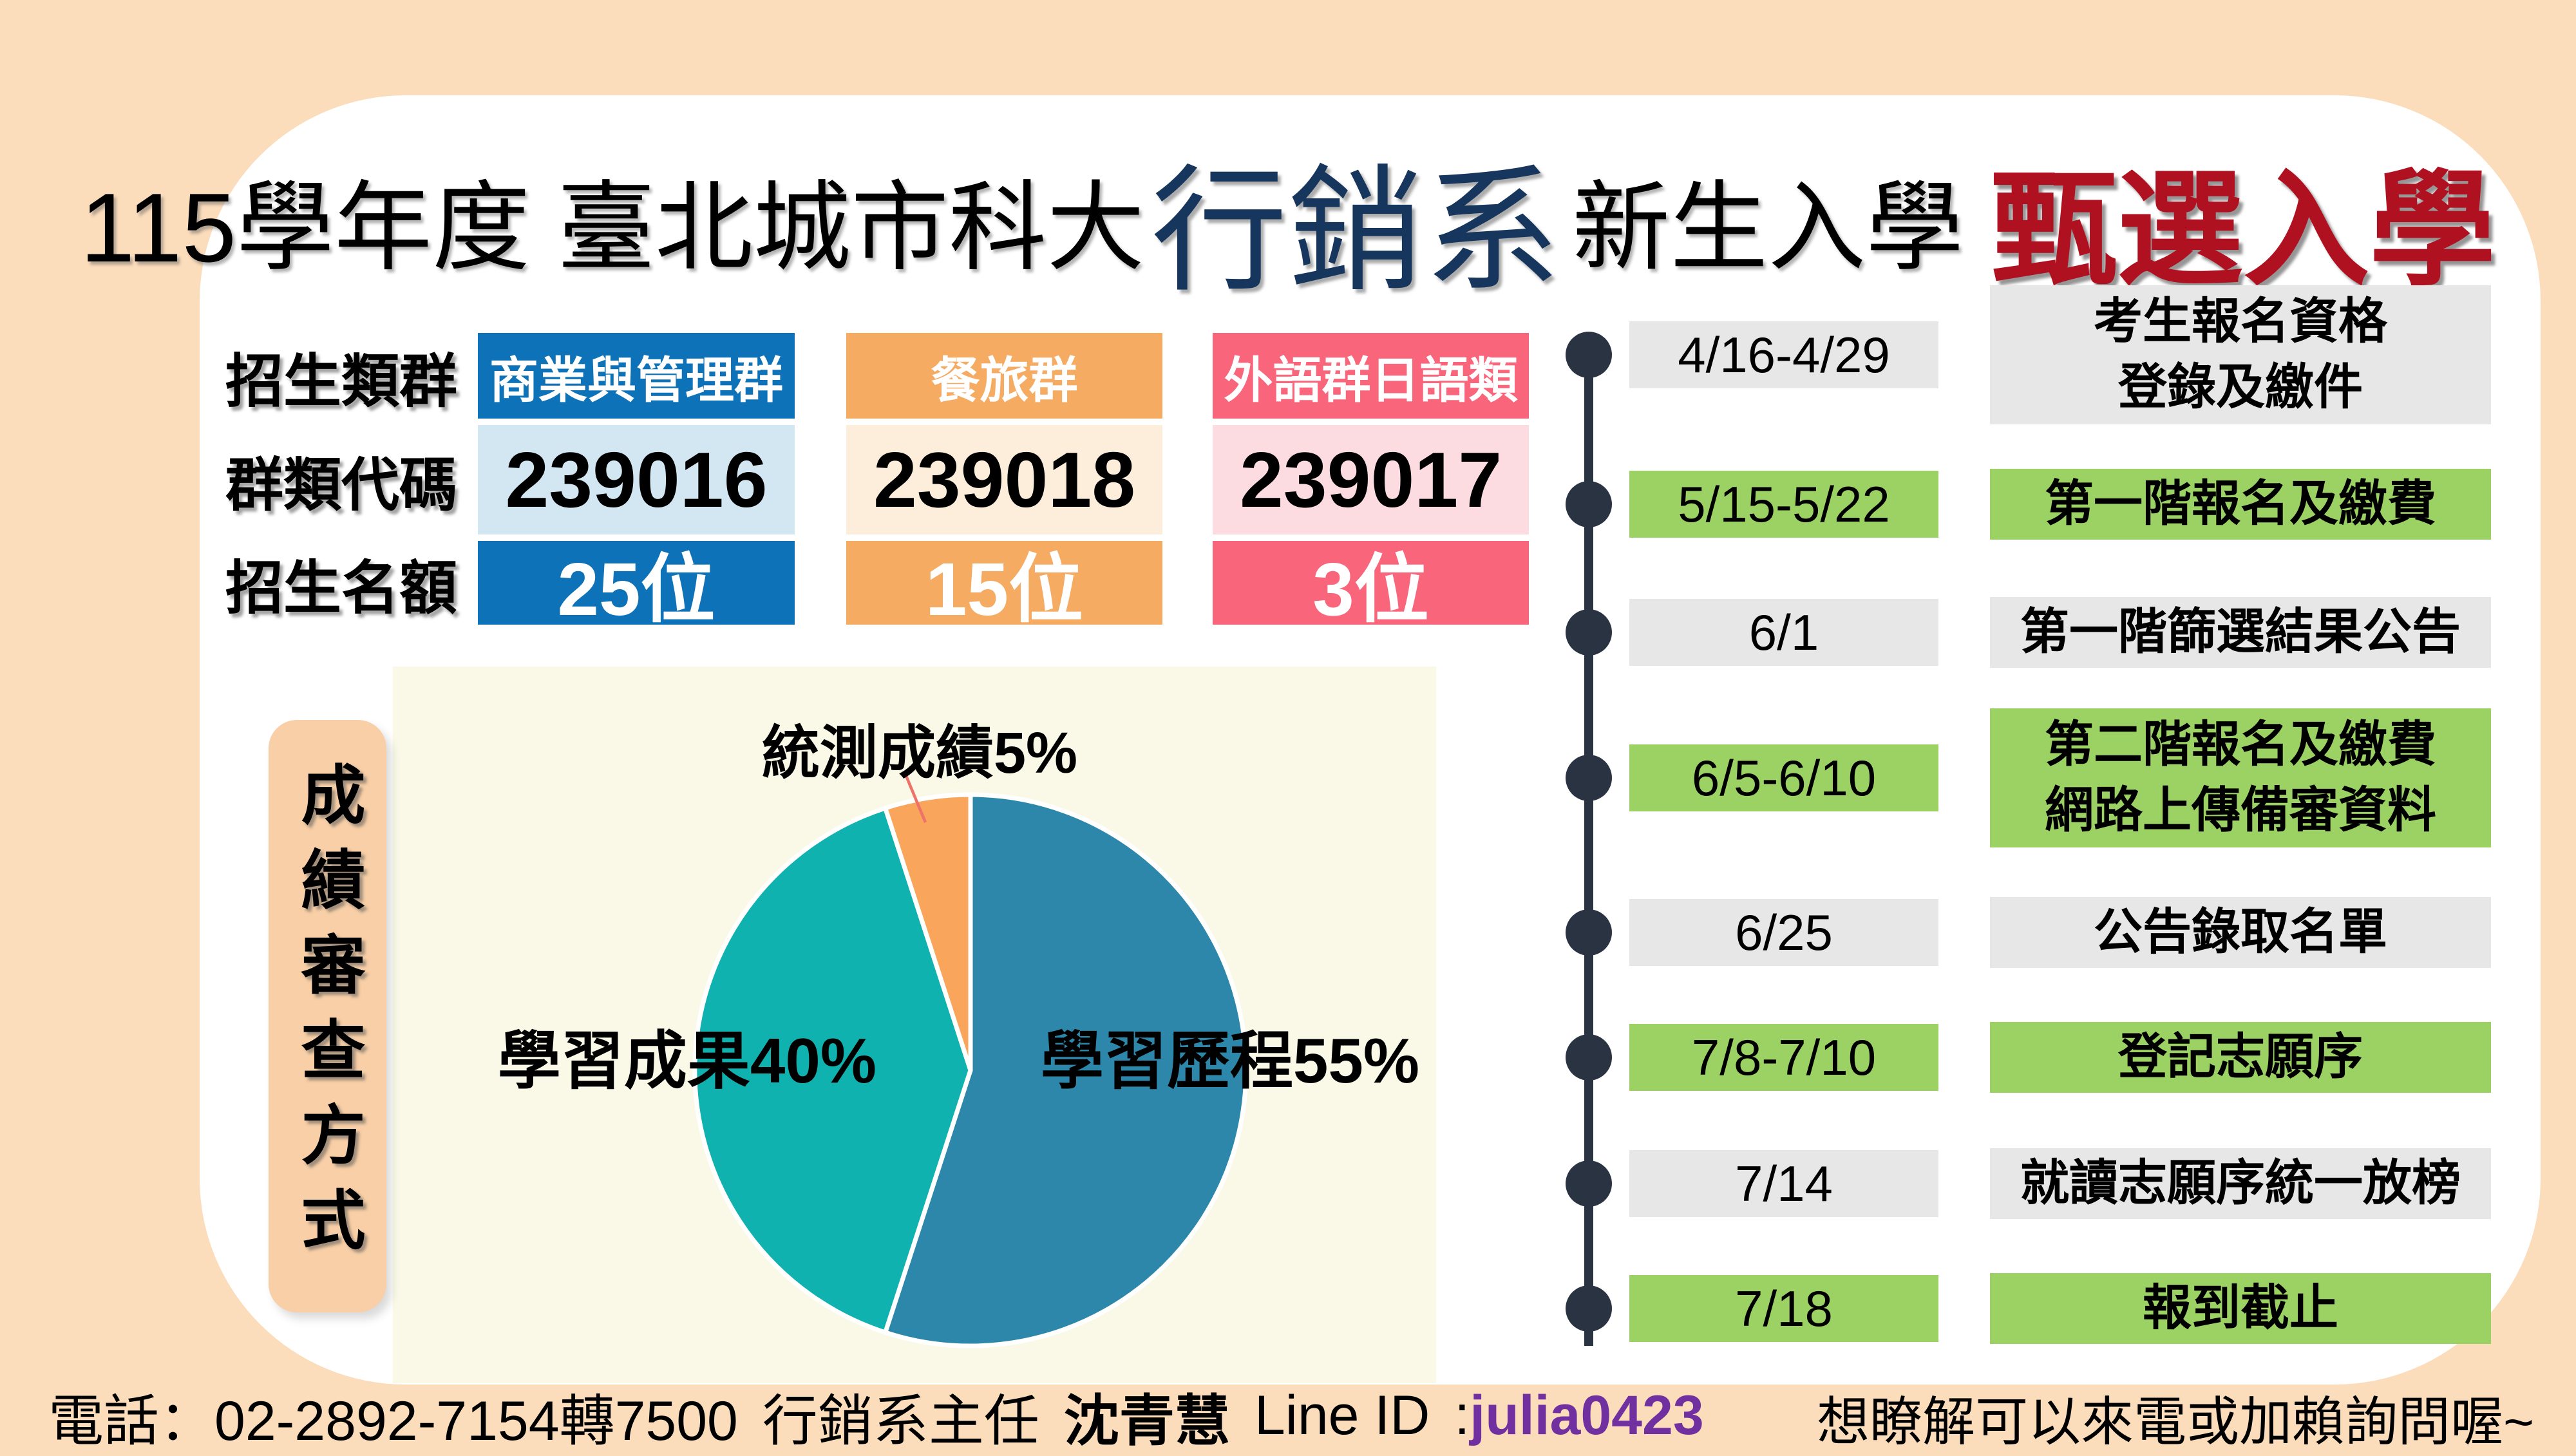 This screenshot has height=1456, width=2576. I want to click on timeline-event: 第一階報名及繳費, so click(2240, 504).